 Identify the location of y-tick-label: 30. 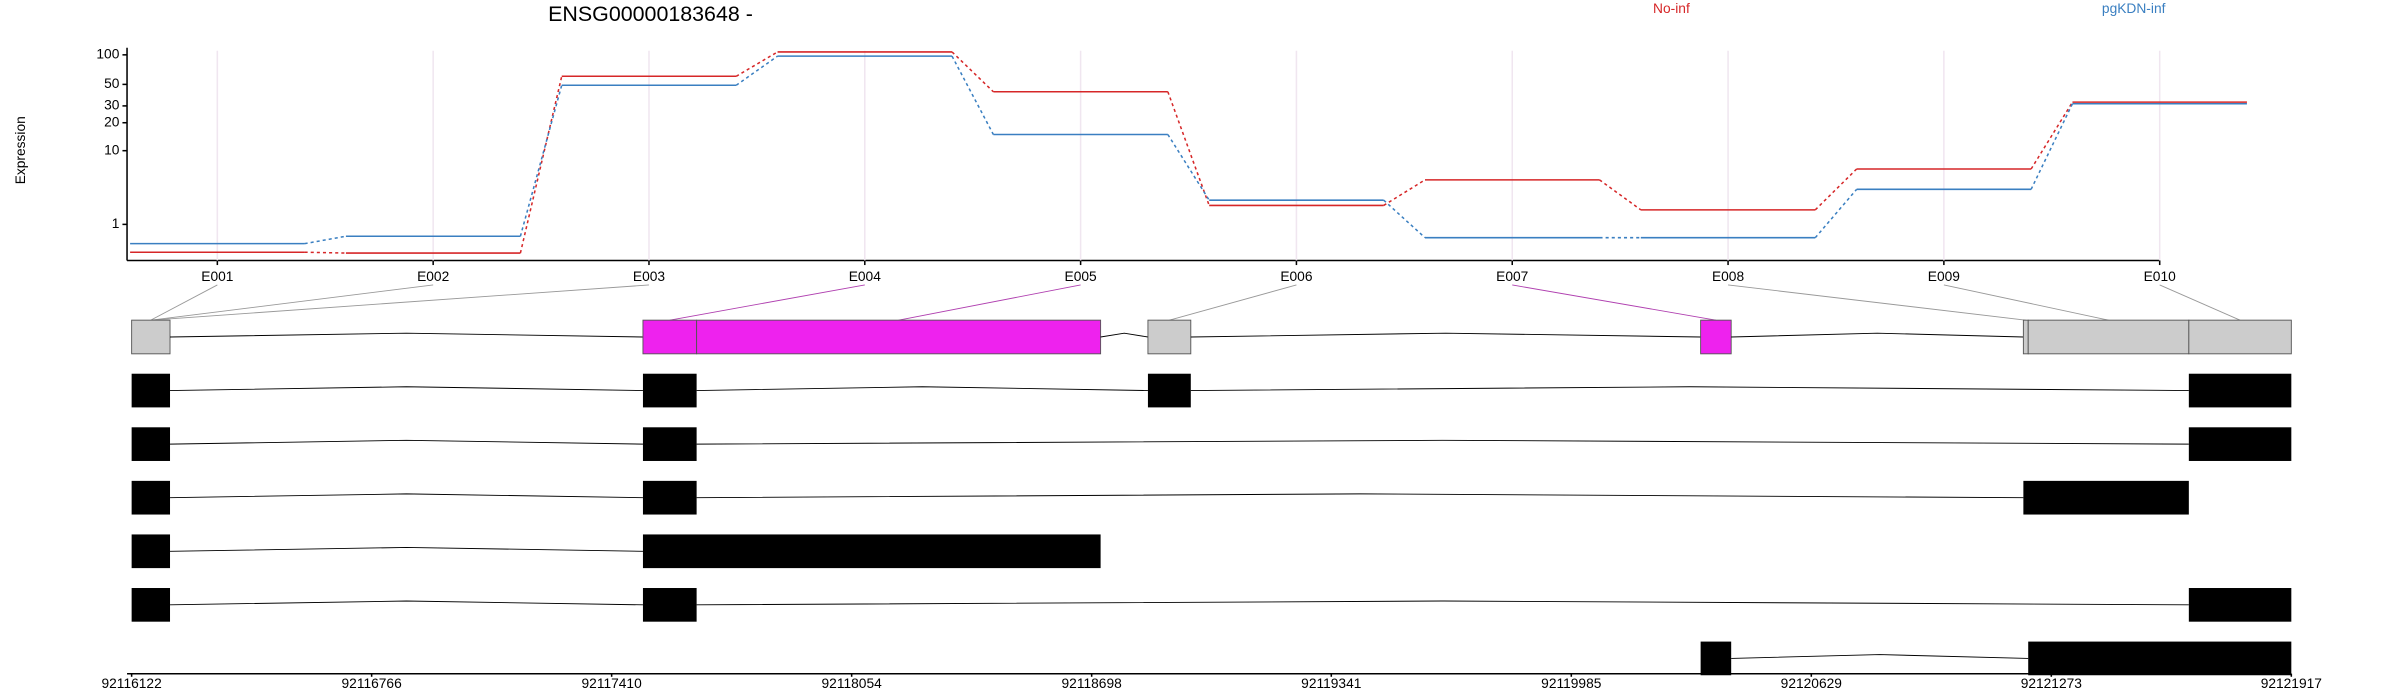
(112, 105).